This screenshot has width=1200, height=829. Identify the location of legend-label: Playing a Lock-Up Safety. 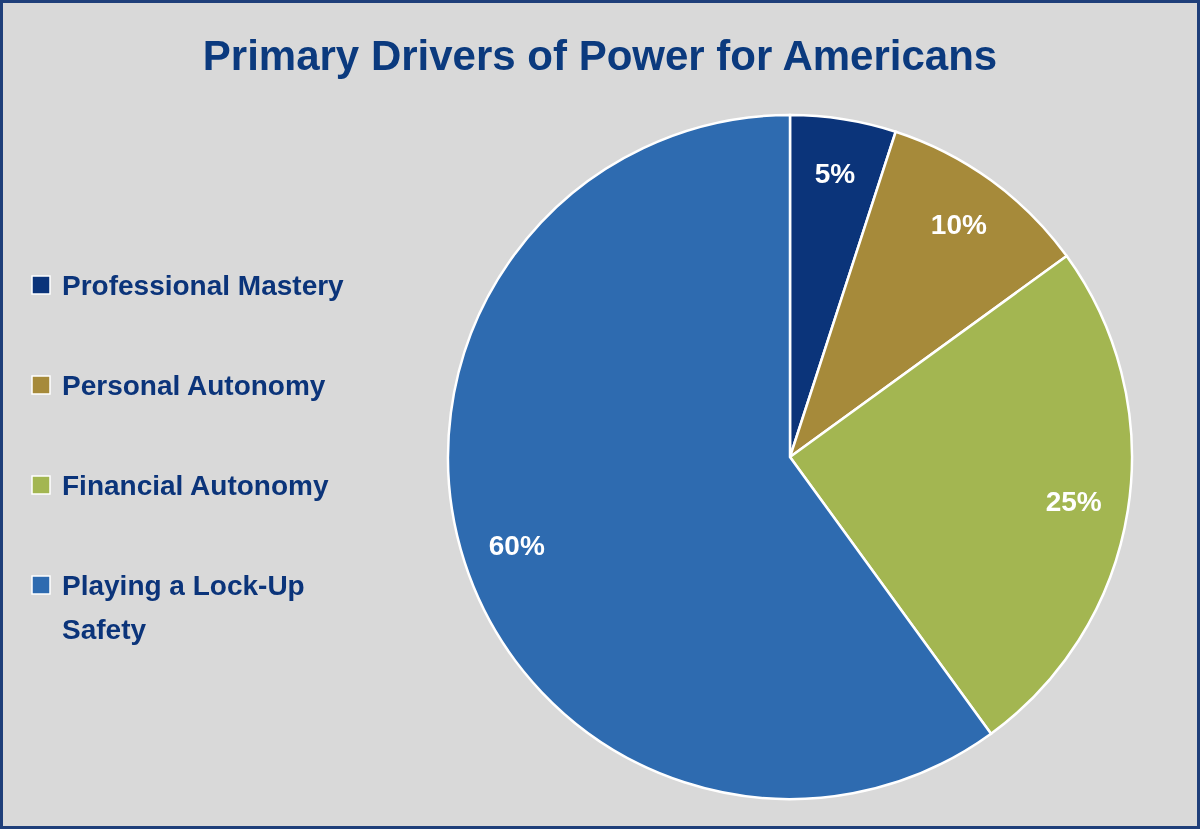
(183, 607).